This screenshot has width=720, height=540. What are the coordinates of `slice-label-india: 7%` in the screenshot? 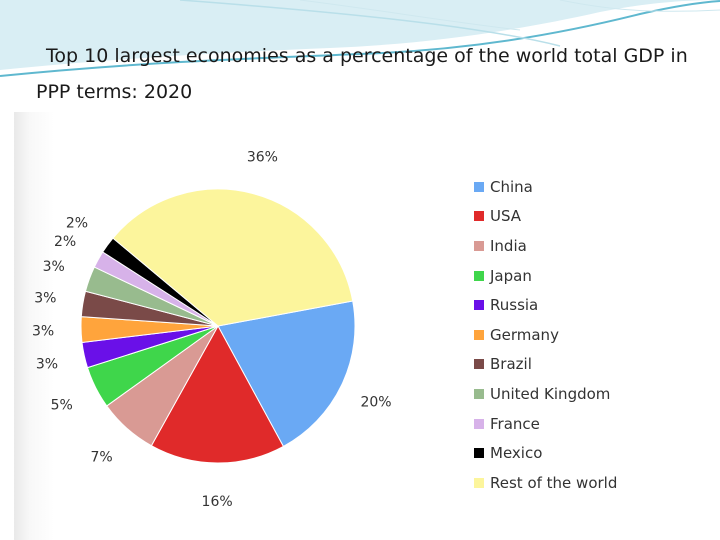 It's located at (101, 458).